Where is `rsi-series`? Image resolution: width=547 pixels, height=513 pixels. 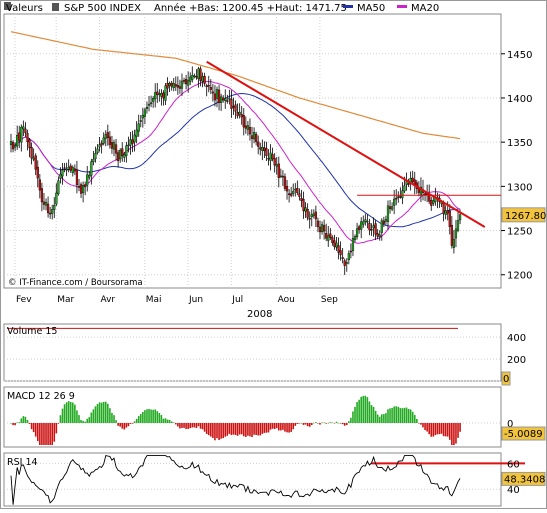
rsi-series is located at coordinates (235, 480).